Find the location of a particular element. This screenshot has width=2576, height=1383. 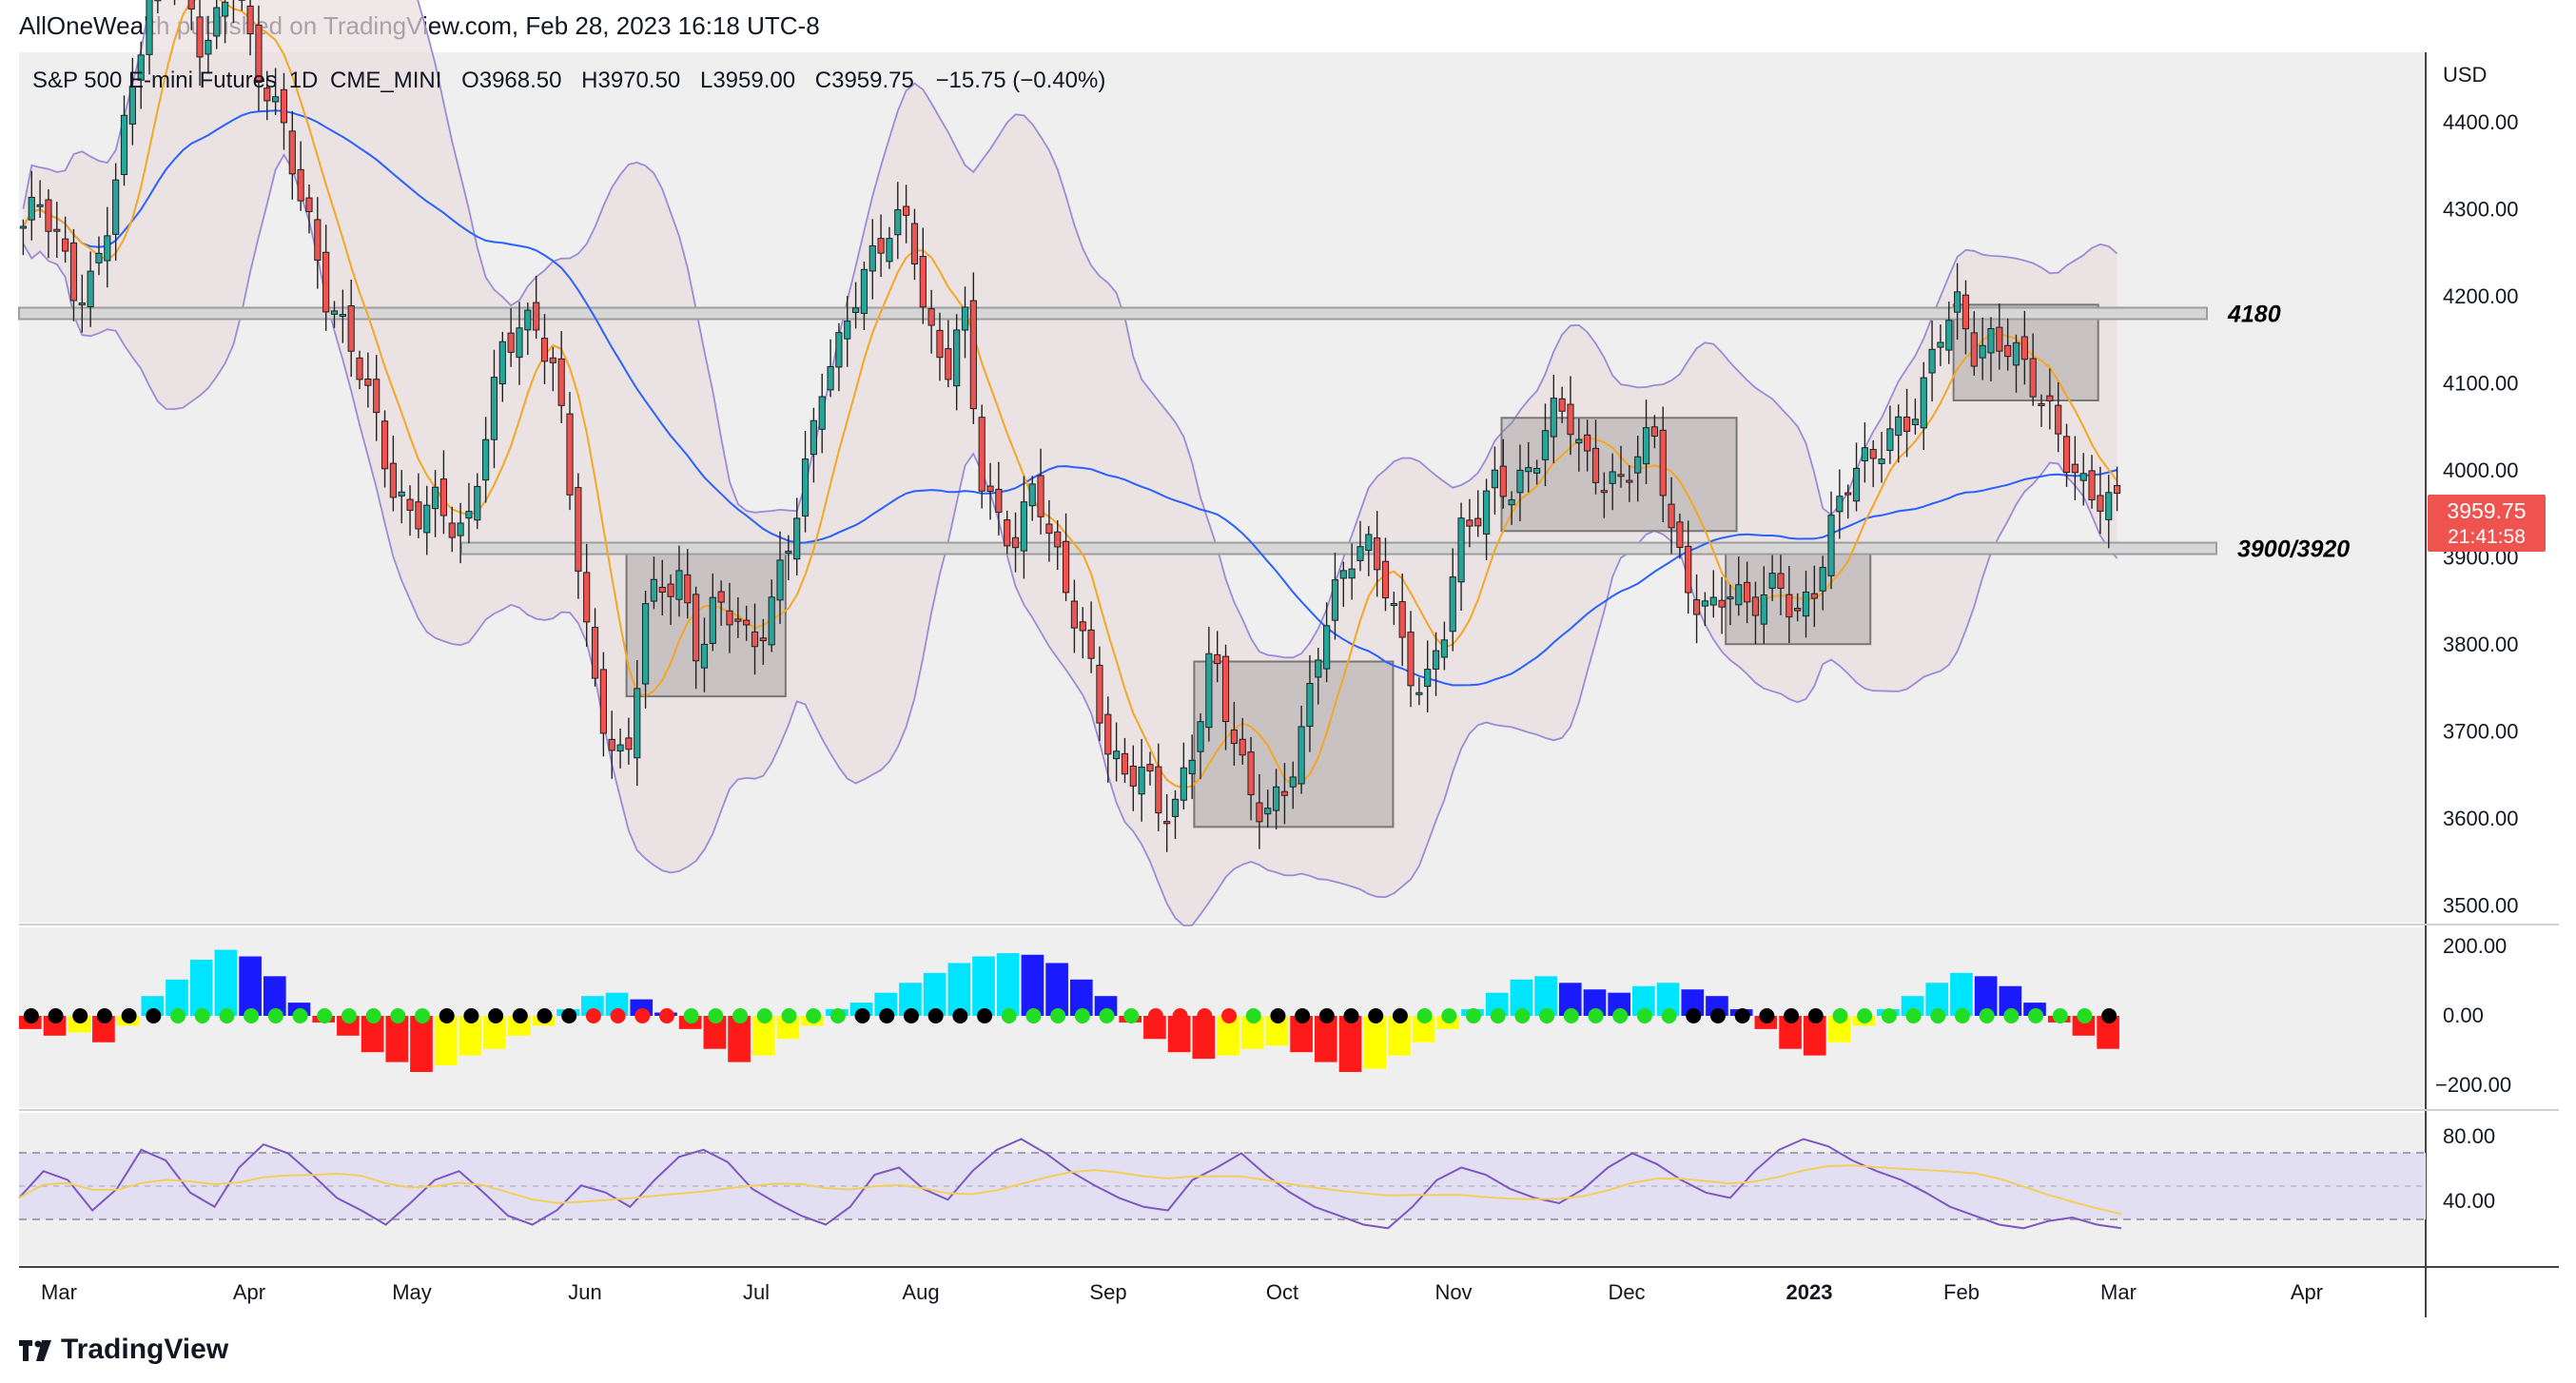

price-tick: 3600.00 is located at coordinates (2481, 818).